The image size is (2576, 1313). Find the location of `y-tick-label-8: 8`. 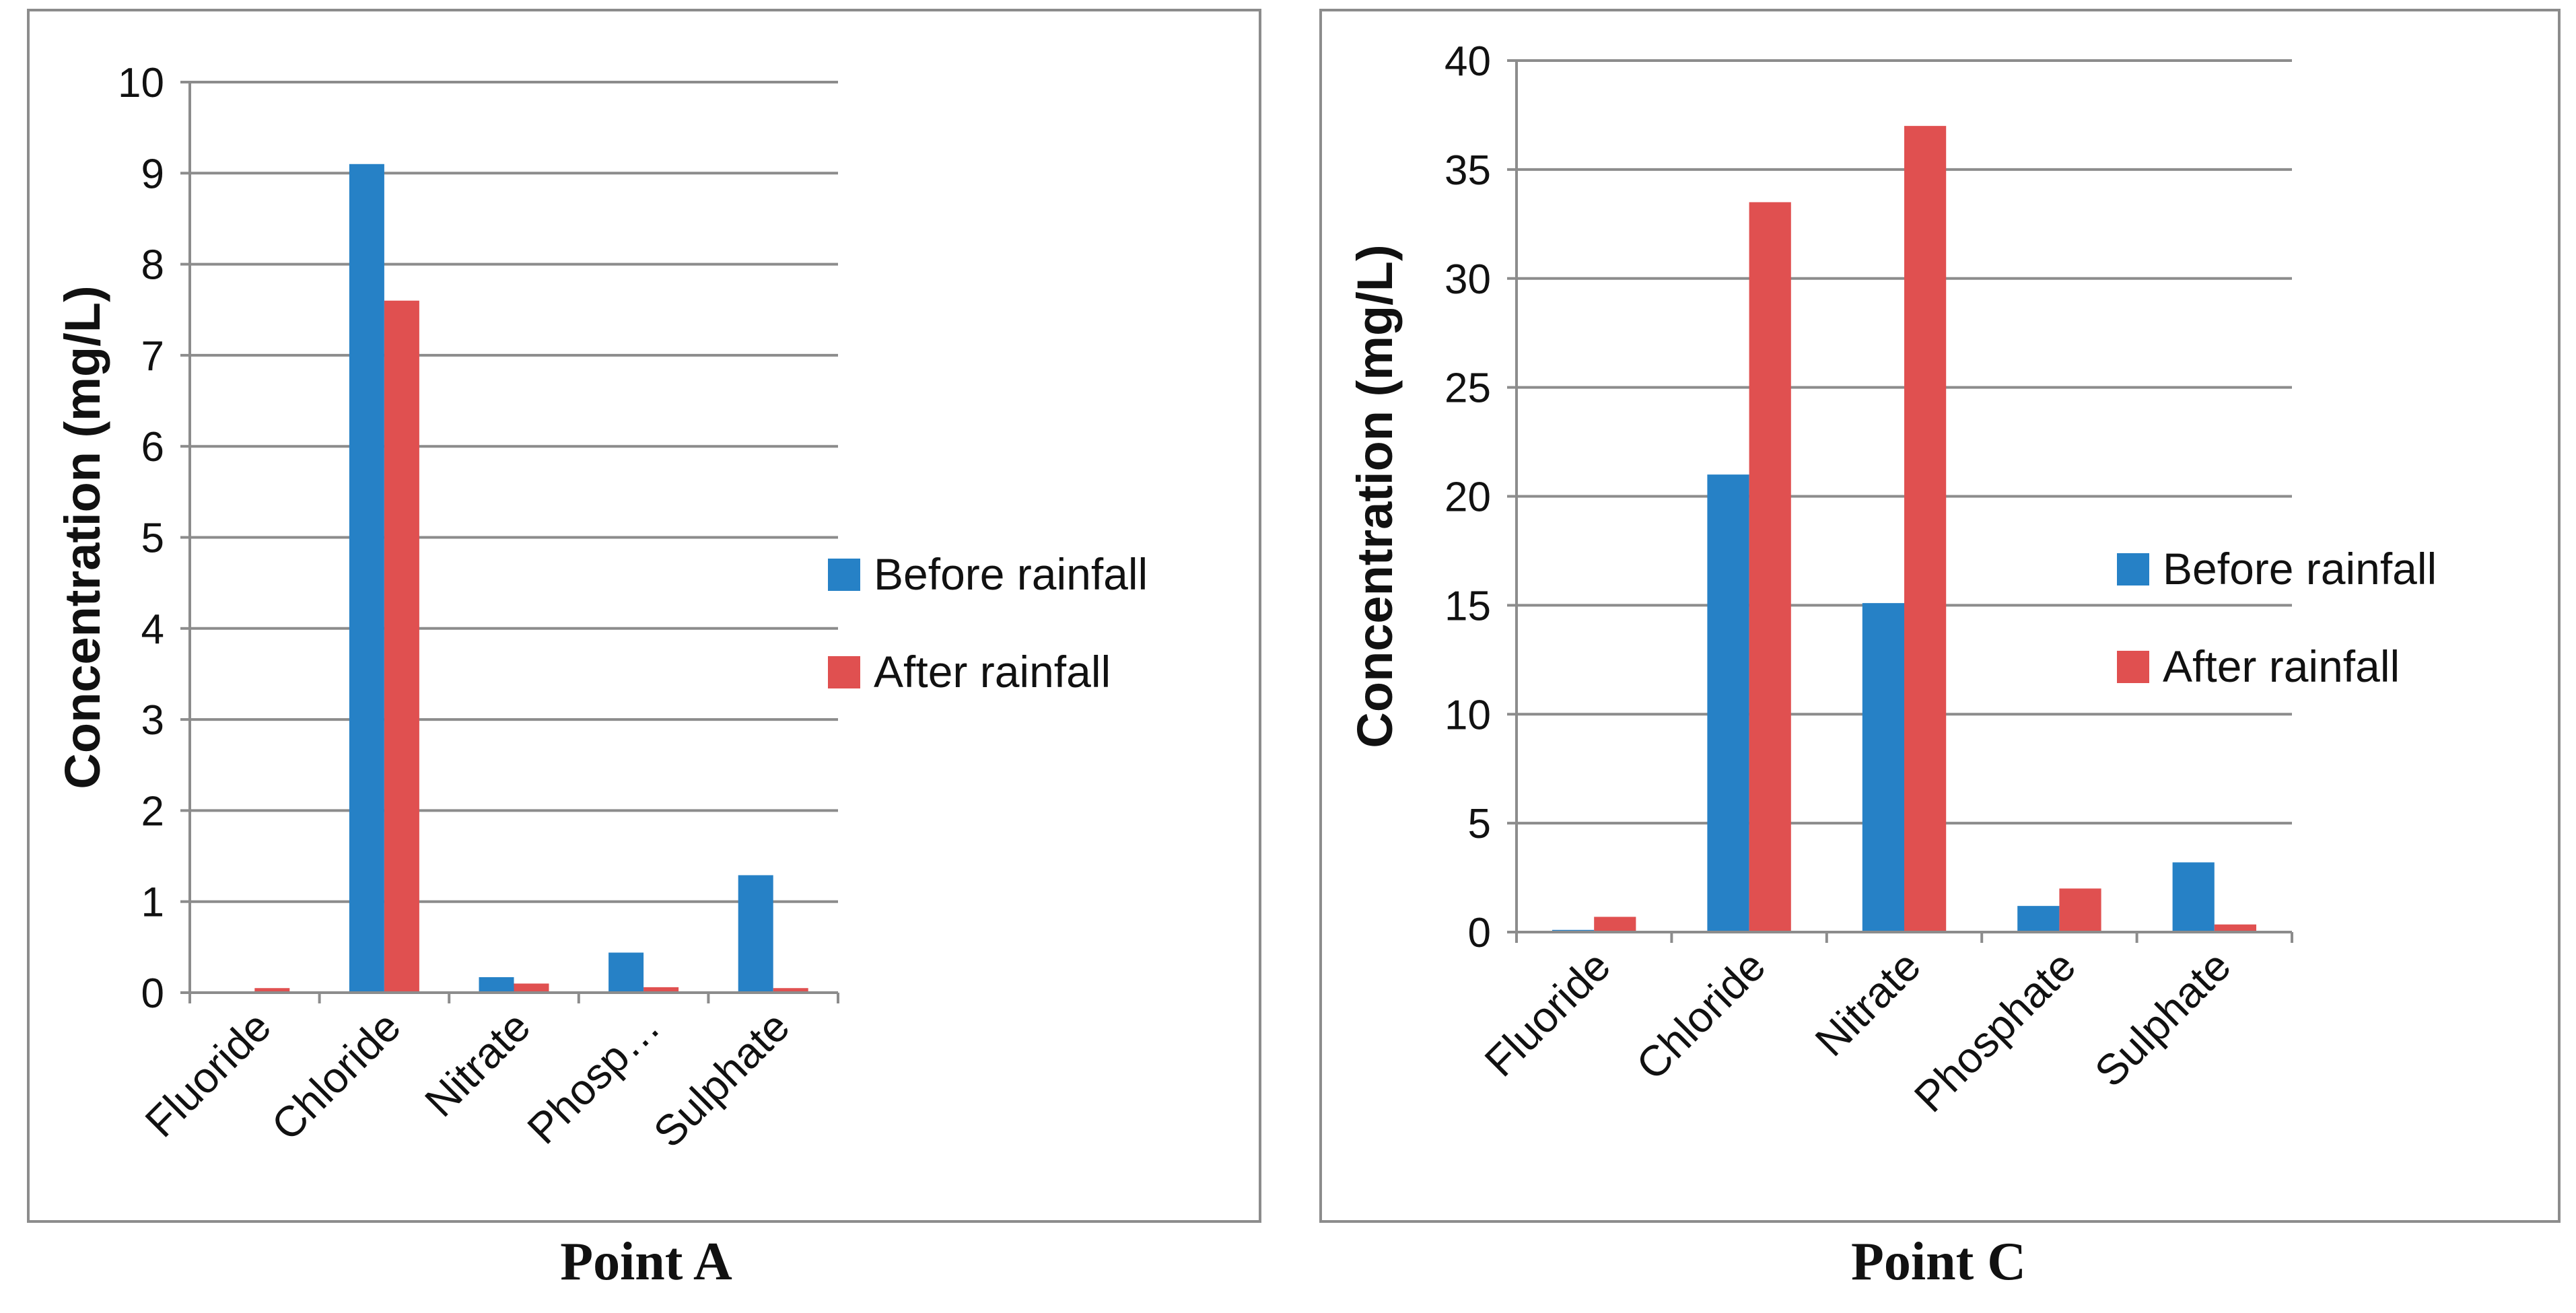

y-tick-label-8: 8 is located at coordinates (152, 265).